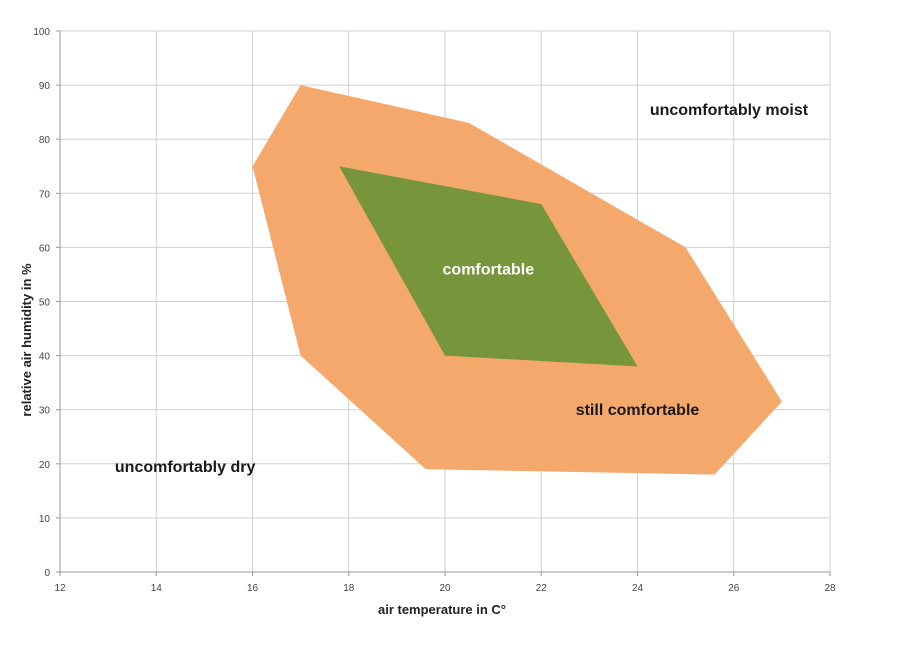 This screenshot has height=651, width=916. What do you see at coordinates (47, 573) in the screenshot?
I see `y-tick-label: 0` at bounding box center [47, 573].